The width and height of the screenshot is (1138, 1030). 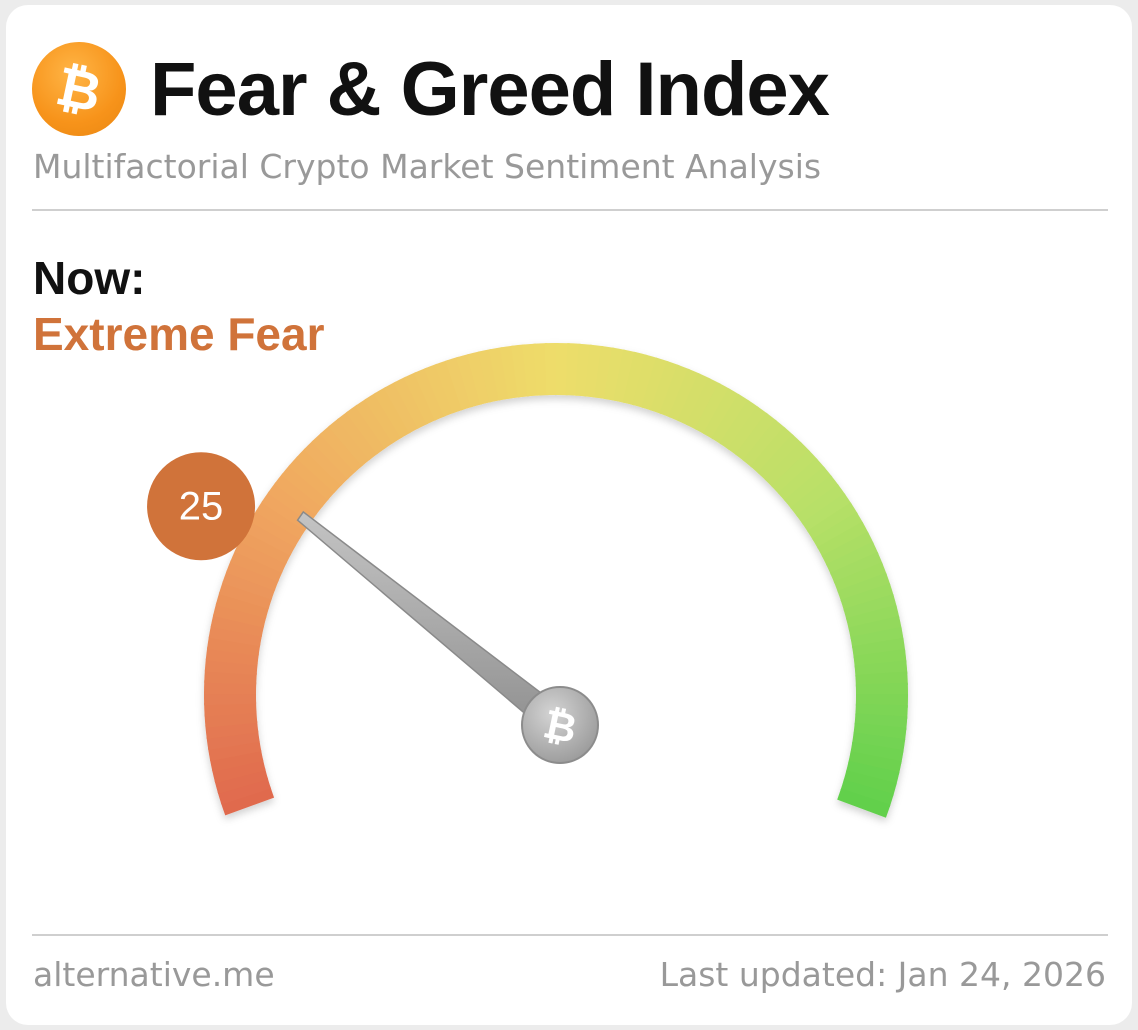 What do you see at coordinates (570, 935) in the screenshot?
I see `divider-bottom` at bounding box center [570, 935].